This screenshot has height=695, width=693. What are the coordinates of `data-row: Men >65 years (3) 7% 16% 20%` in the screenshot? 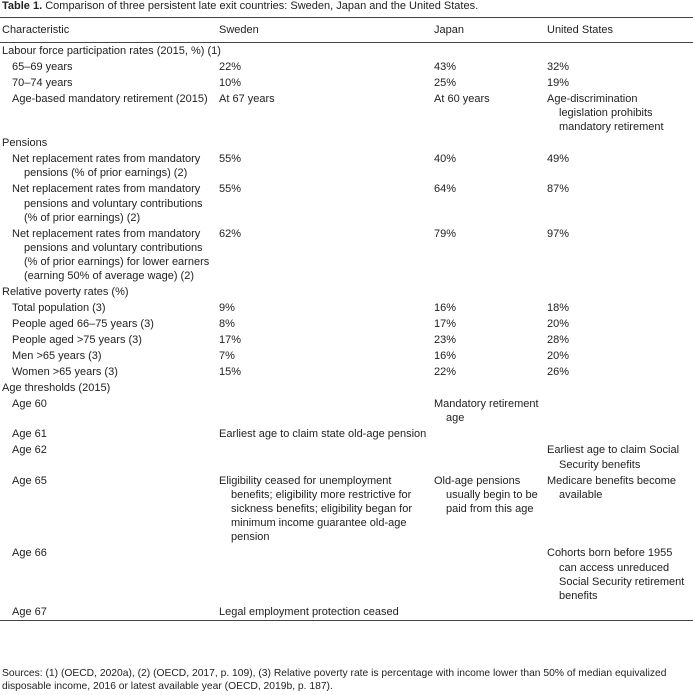 It's located at (346, 356).